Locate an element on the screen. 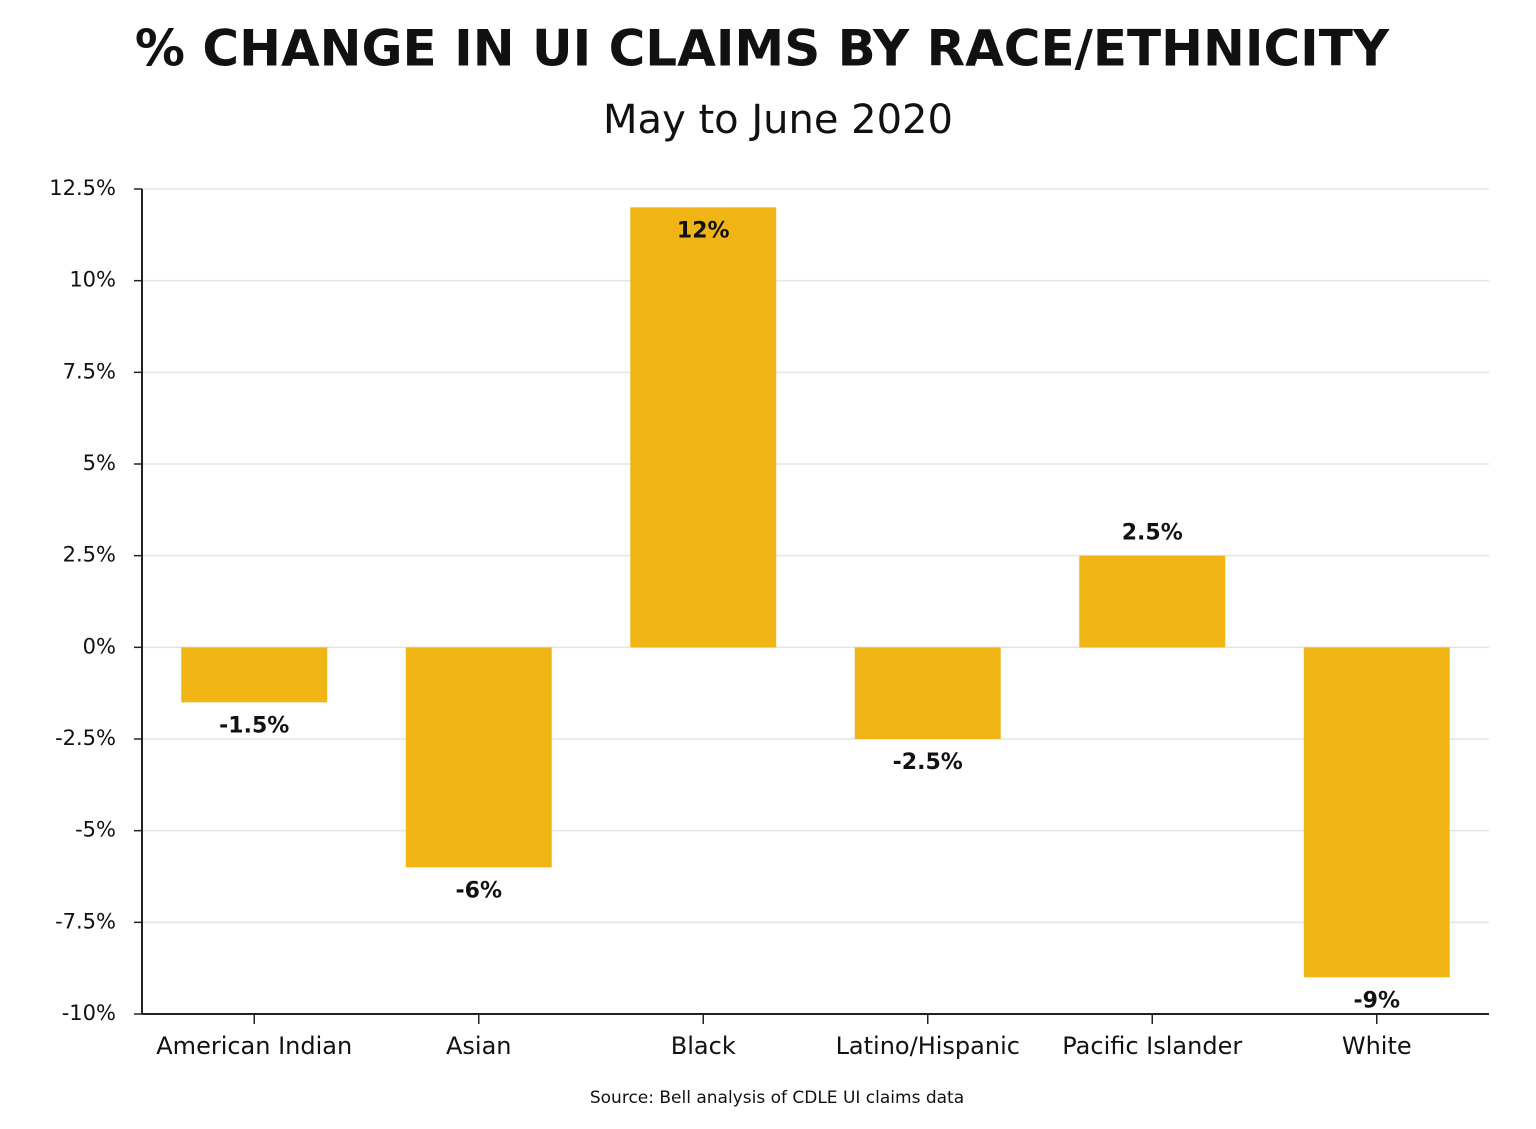 This screenshot has height=1129, width=1536. y-tick-label: 2.5% is located at coordinates (89, 555).